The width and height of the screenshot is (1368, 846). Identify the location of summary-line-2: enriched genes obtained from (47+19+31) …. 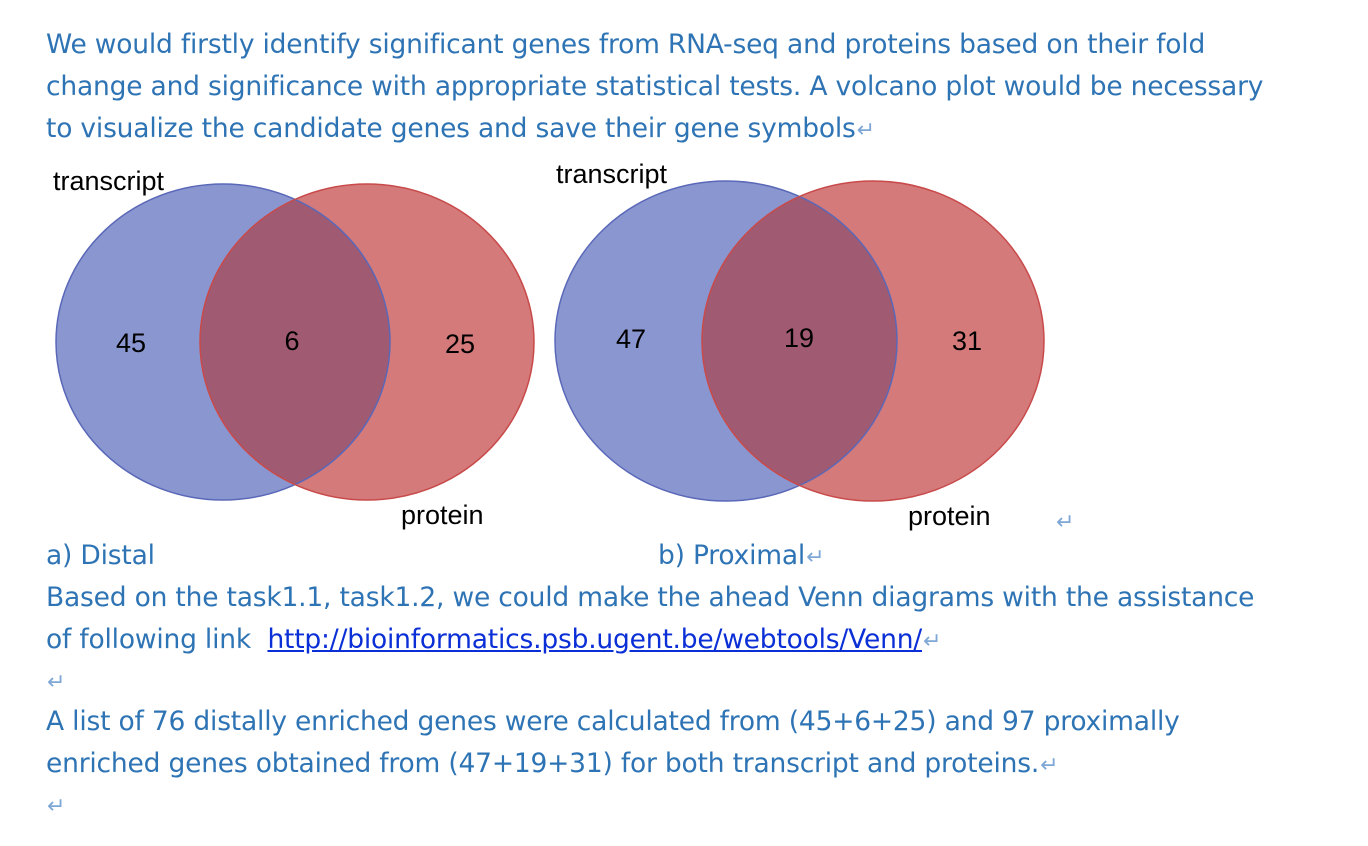
(543, 763).